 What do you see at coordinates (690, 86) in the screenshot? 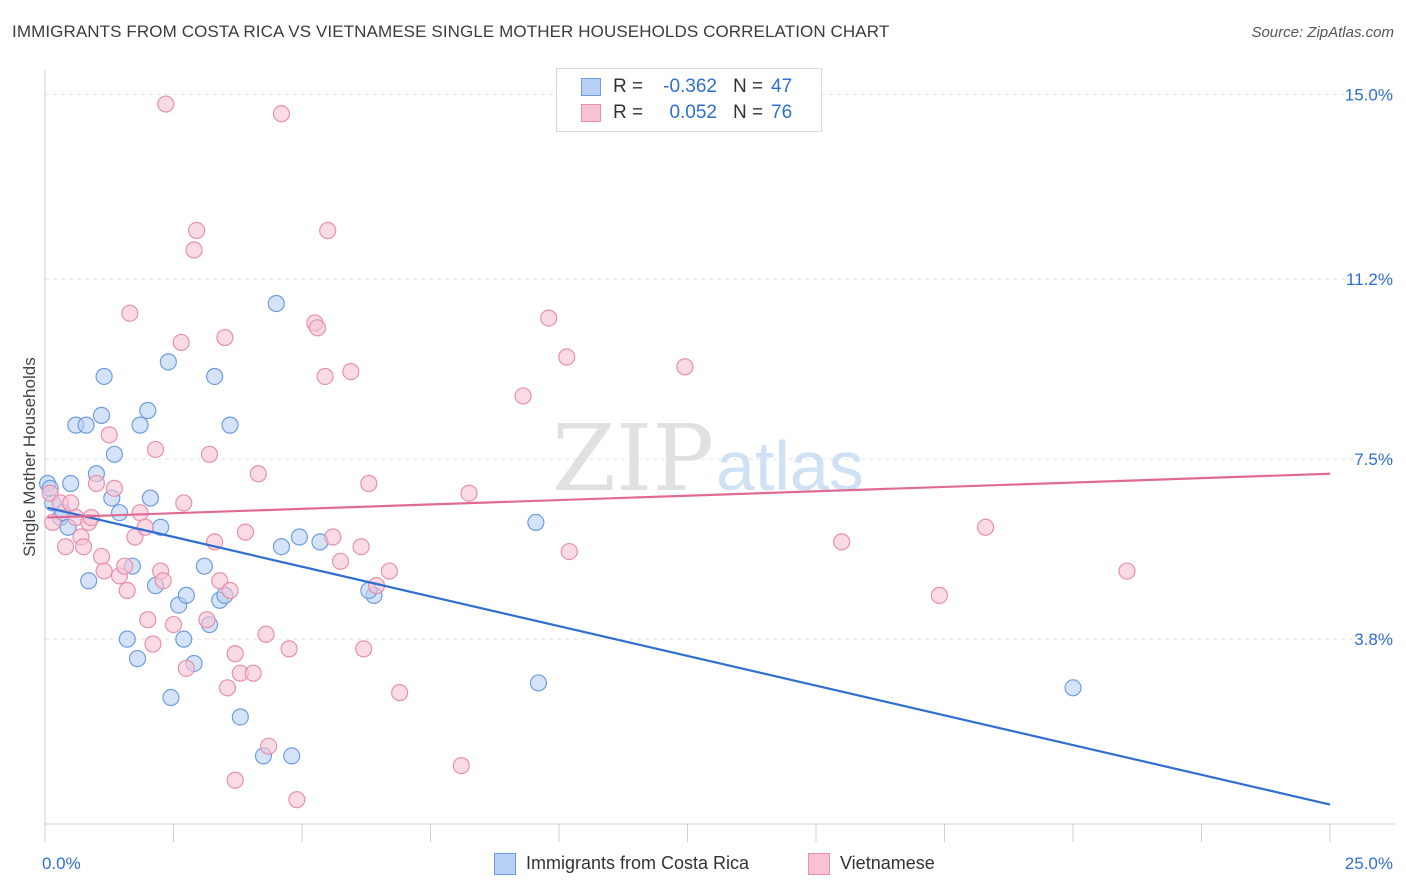
I see `legend-r-value: -0.362` at bounding box center [690, 86].